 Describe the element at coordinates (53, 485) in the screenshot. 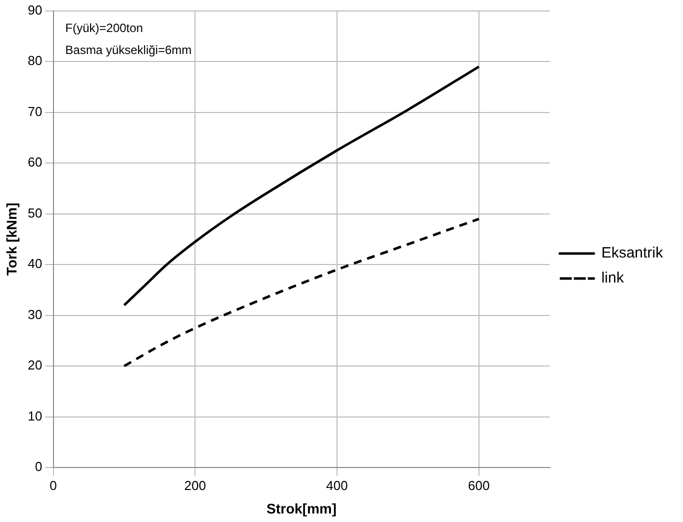

I see `x-tick-label: 0` at that location.